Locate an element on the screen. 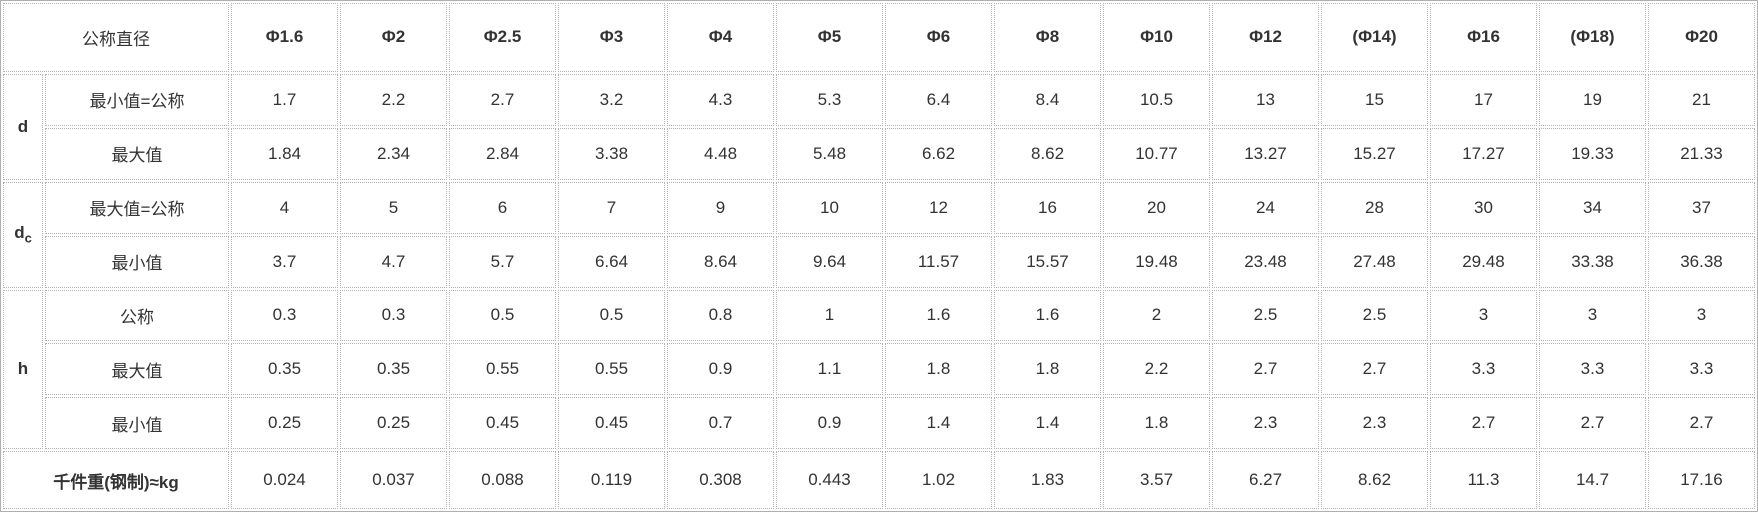 This screenshot has height=512, width=1758. cell: 0.443 is located at coordinates (829, 480).